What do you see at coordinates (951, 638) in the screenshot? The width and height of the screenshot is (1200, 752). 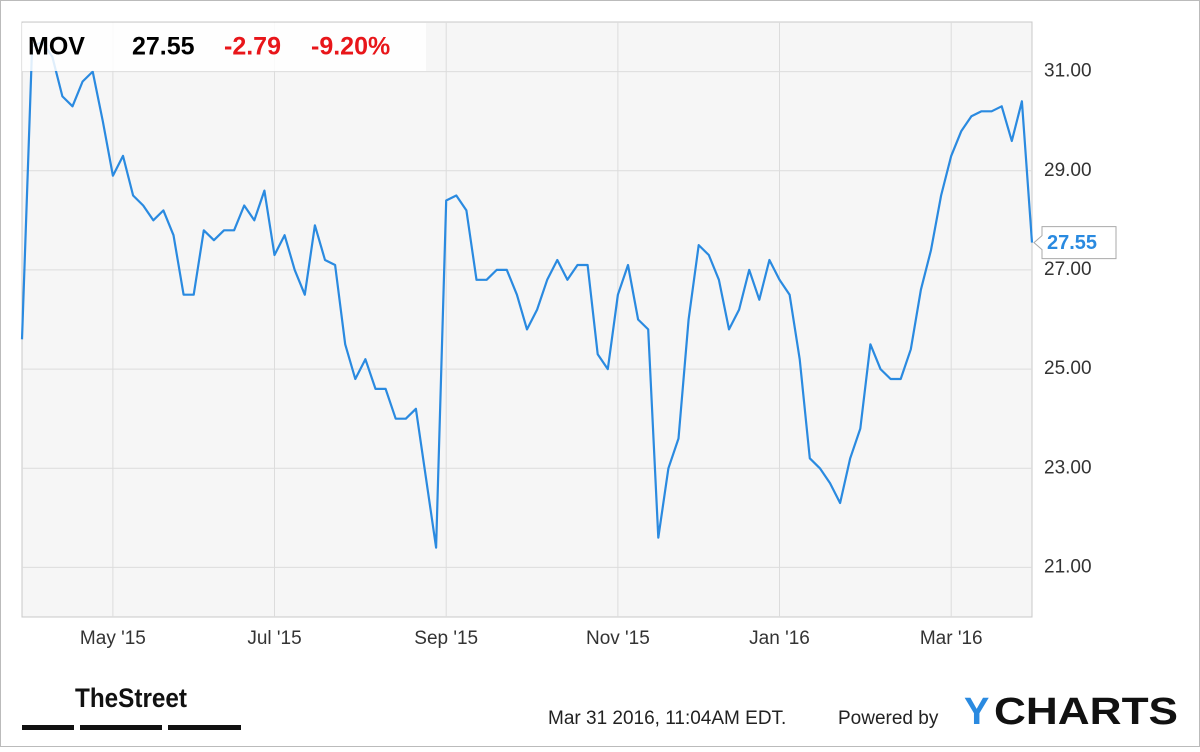 I see `x-tick-label: Mar '16` at bounding box center [951, 638].